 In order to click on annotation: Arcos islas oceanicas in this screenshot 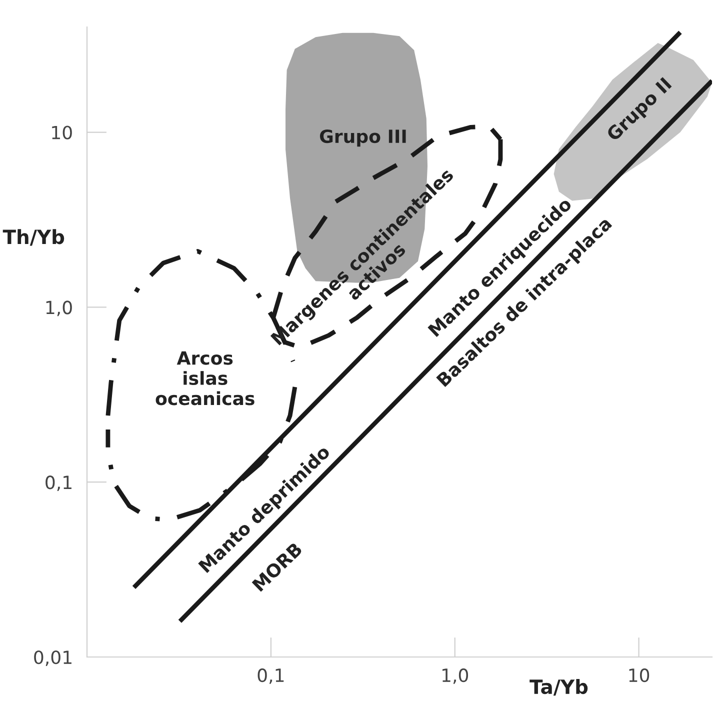, I will do `click(205, 378)`.